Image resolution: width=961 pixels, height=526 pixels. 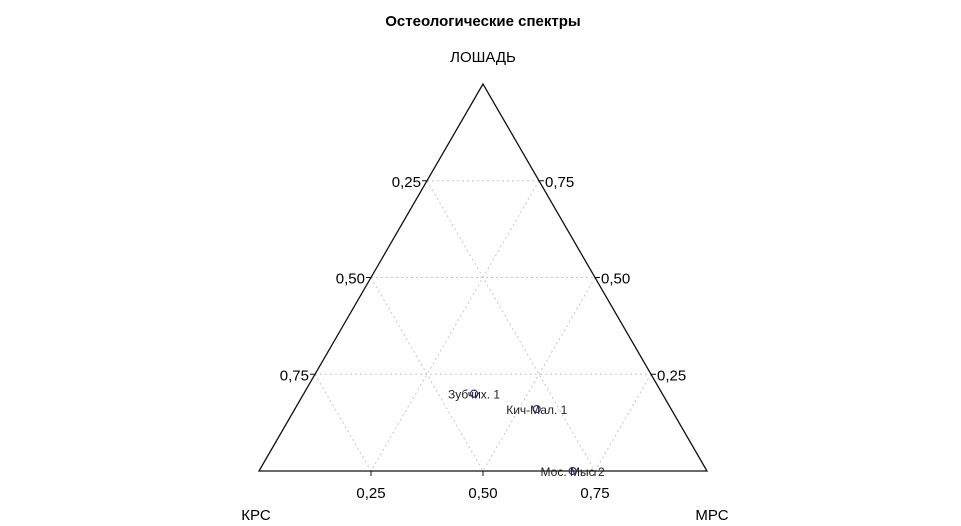 I want to click on data-point-label: Кич-Мал. 1, so click(x=536, y=410).